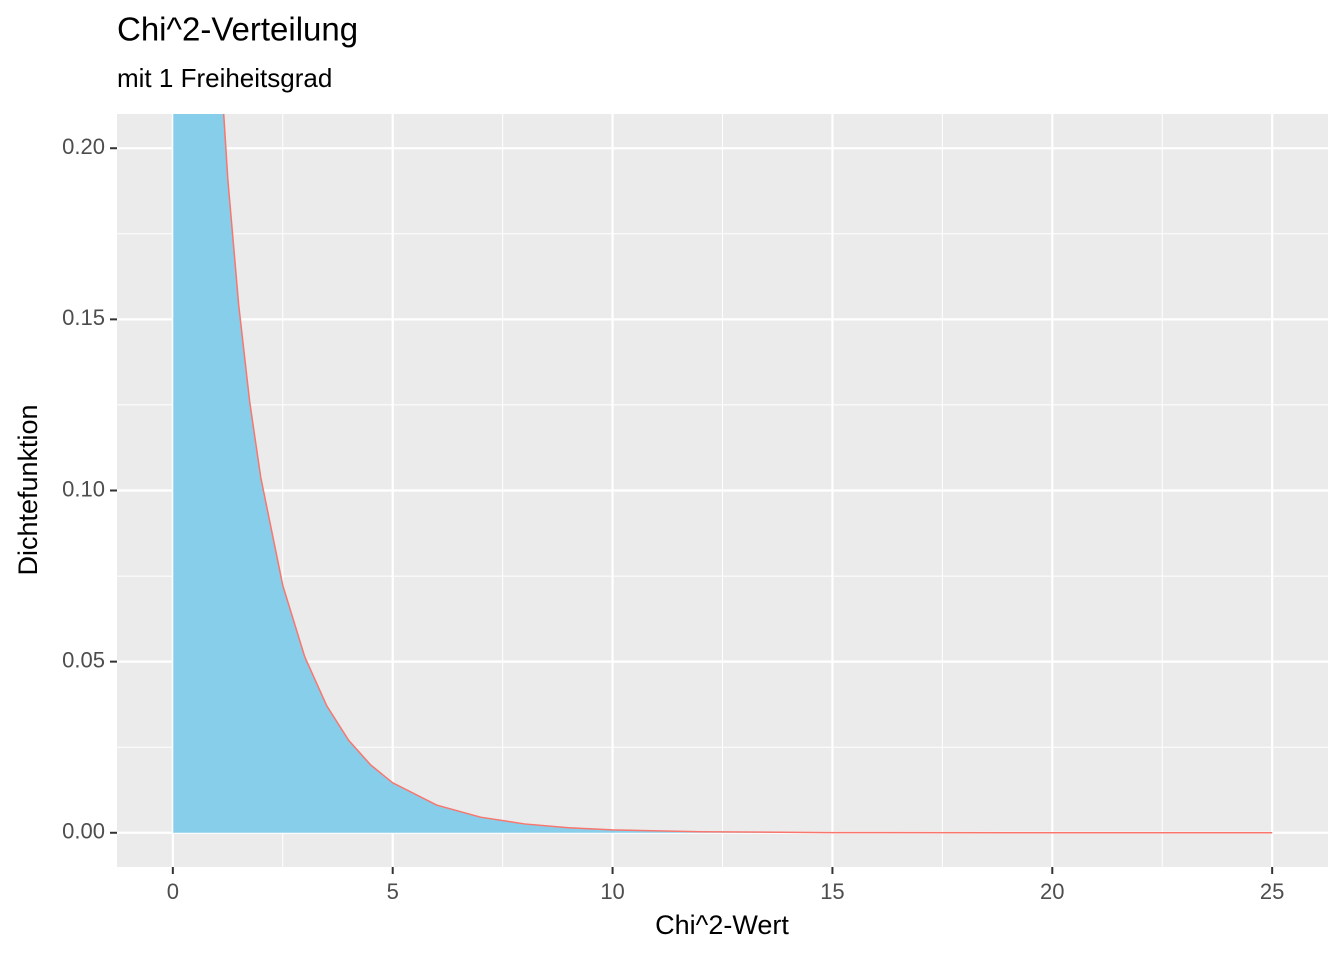 The width and height of the screenshot is (1344, 960). I want to click on x-axis-title: Chi^2-Wert, so click(722, 925).